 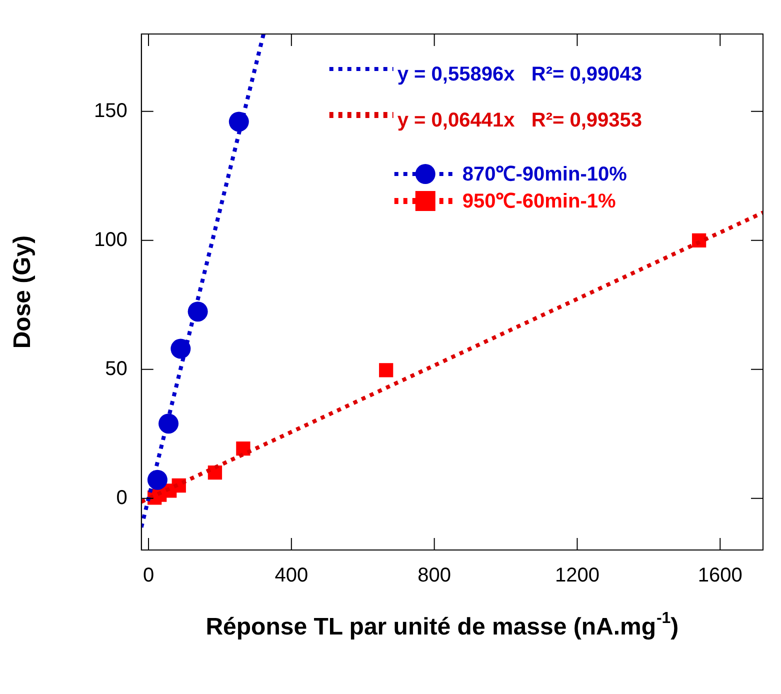 What do you see at coordinates (111, 239) in the screenshot?
I see `y-tick-label: 100` at bounding box center [111, 239].